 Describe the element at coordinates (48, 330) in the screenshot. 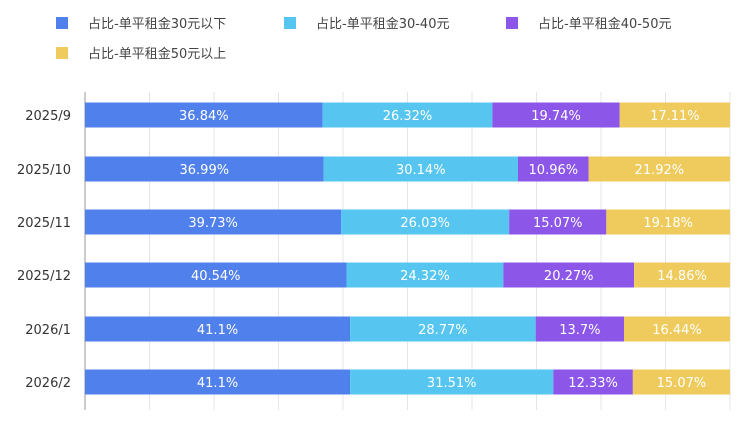

I see `category-label: 2026/1` at that location.